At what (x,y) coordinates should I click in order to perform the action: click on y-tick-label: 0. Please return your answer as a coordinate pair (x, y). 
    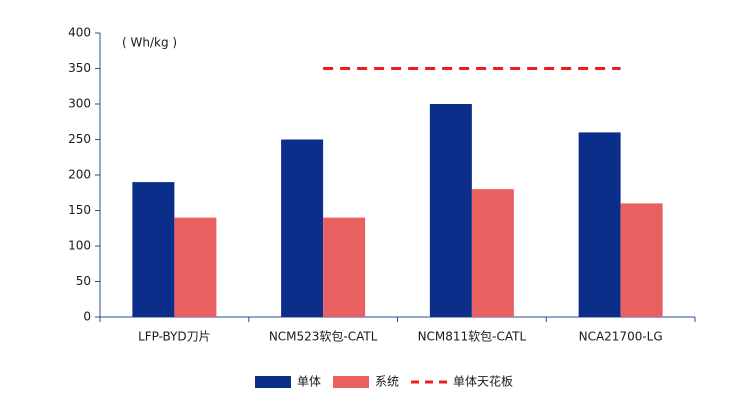
    Looking at the image, I should click on (87, 317).